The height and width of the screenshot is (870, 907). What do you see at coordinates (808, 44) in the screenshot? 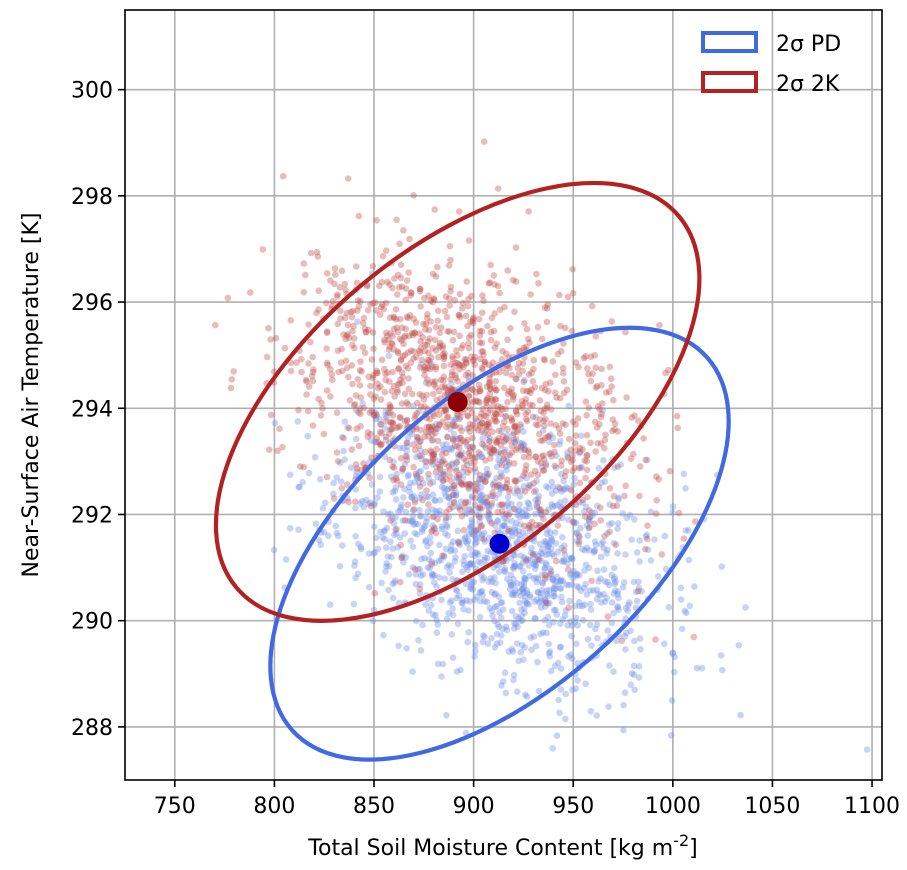
I see `legend-label-pd: 2σ PD` at bounding box center [808, 44].